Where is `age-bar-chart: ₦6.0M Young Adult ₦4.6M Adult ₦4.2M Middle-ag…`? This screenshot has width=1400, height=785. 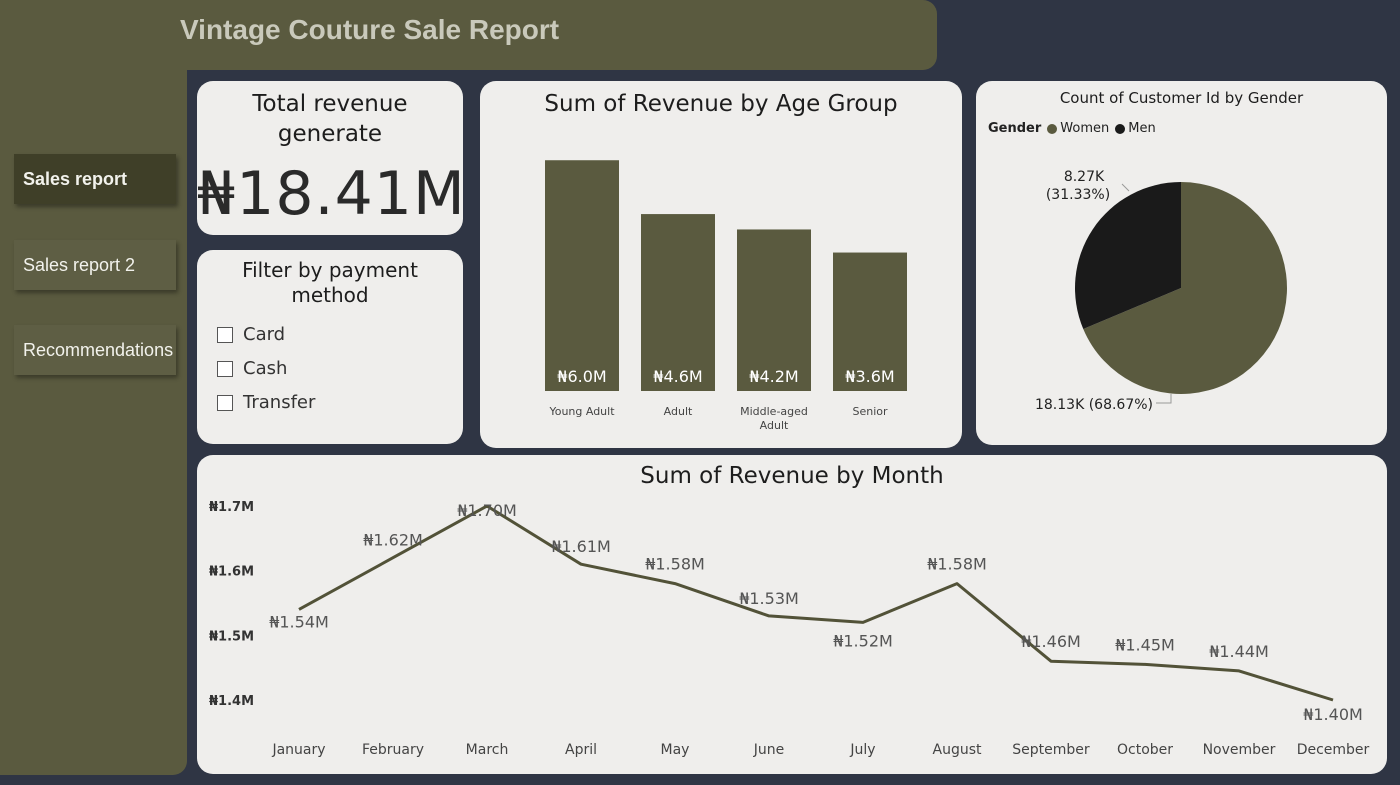
age-bar-chart: ₦6.0M Young Adult ₦4.6M Adult ₦4.2M Middle-ag… is located at coordinates (726, 296).